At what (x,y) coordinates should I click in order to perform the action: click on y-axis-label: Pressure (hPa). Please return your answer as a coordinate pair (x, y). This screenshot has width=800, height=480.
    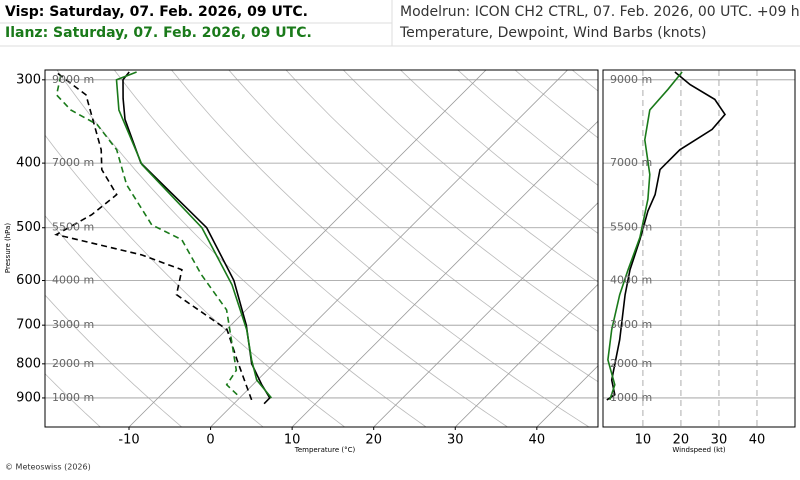
    Looking at the image, I should click on (8, 248).